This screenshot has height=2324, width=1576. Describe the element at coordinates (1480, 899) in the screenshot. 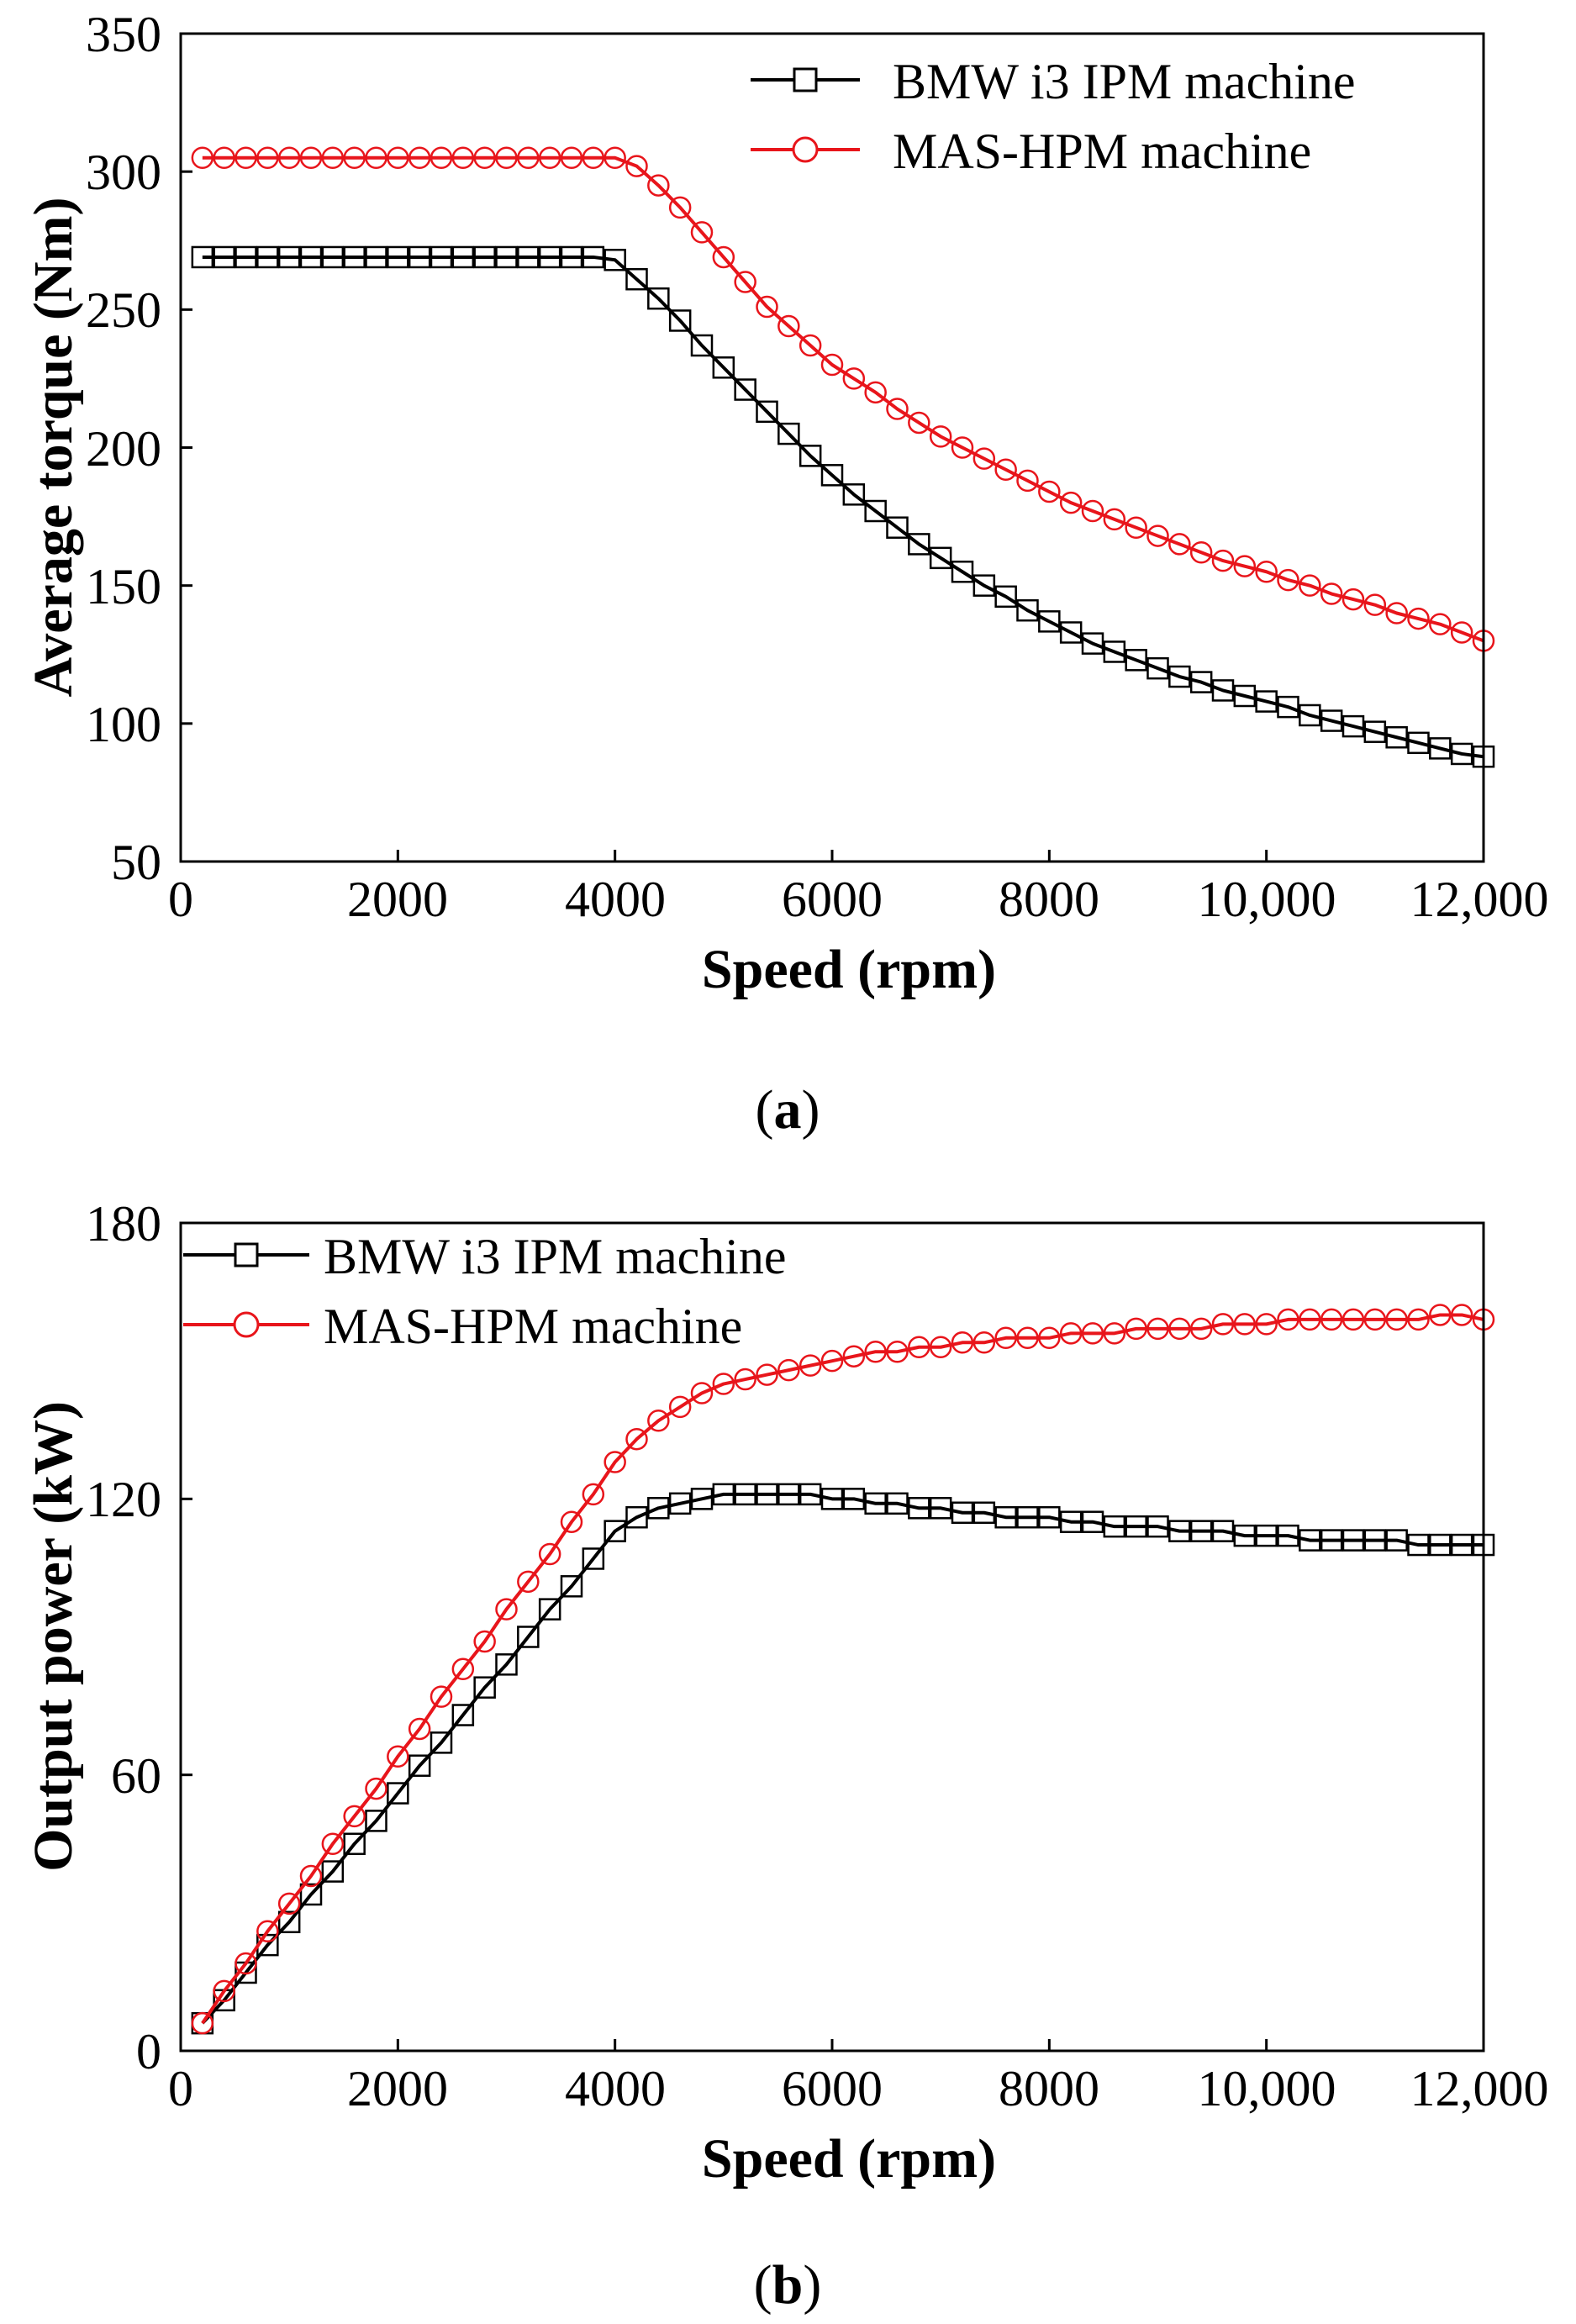

I see `x-tick-label: 12,000` at that location.